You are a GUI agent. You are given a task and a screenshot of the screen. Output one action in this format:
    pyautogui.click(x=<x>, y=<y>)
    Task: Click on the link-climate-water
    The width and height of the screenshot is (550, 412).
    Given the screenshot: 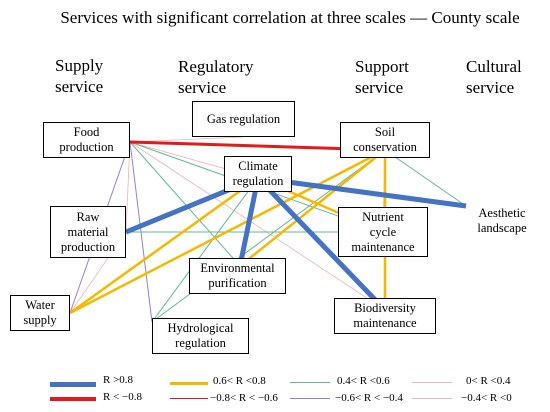 What is the action you would take?
    pyautogui.click(x=164, y=245)
    